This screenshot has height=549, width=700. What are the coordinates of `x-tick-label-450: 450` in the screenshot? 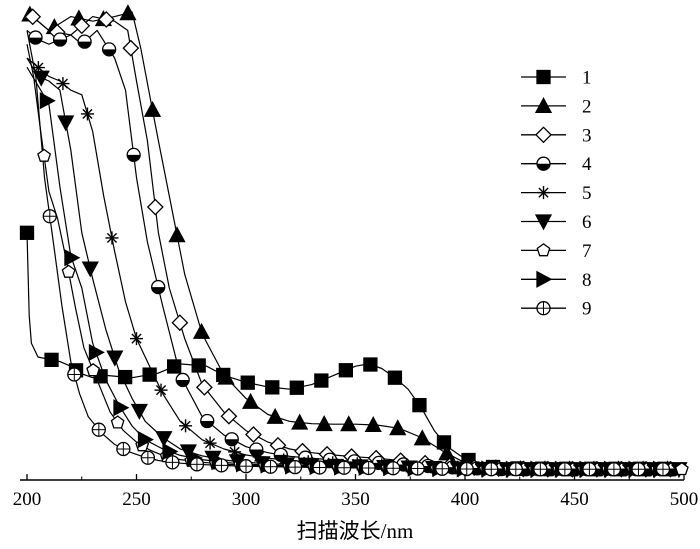 It's located at (574, 499).